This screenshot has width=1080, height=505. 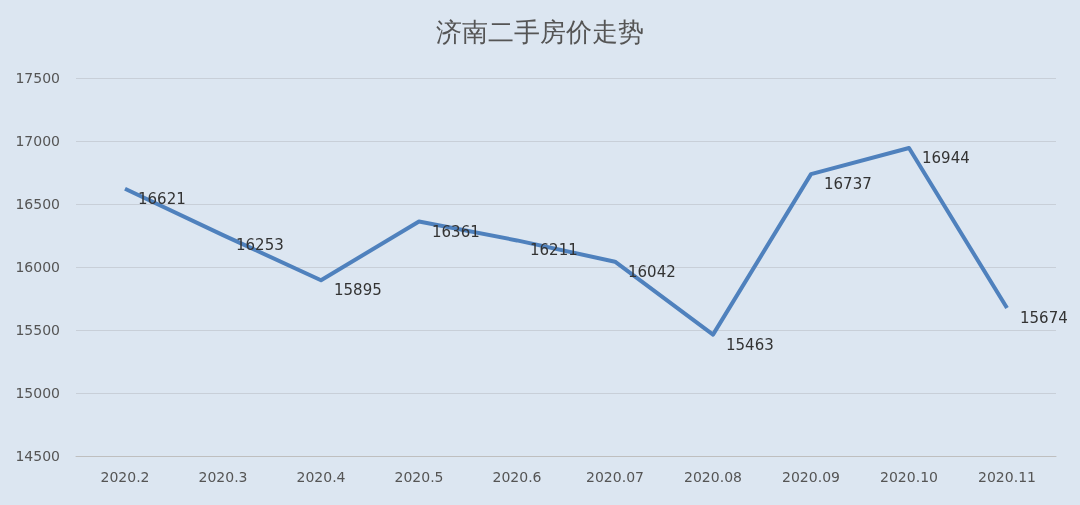 What do you see at coordinates (358, 290) in the screenshot?
I see `data-label: 15895` at bounding box center [358, 290].